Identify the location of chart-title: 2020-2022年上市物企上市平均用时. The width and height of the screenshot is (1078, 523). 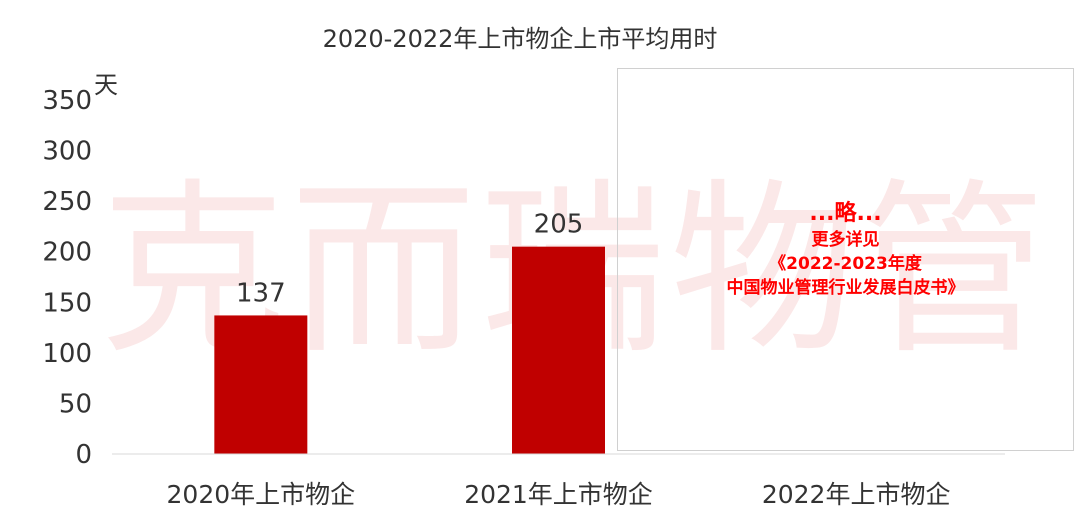
(520, 39).